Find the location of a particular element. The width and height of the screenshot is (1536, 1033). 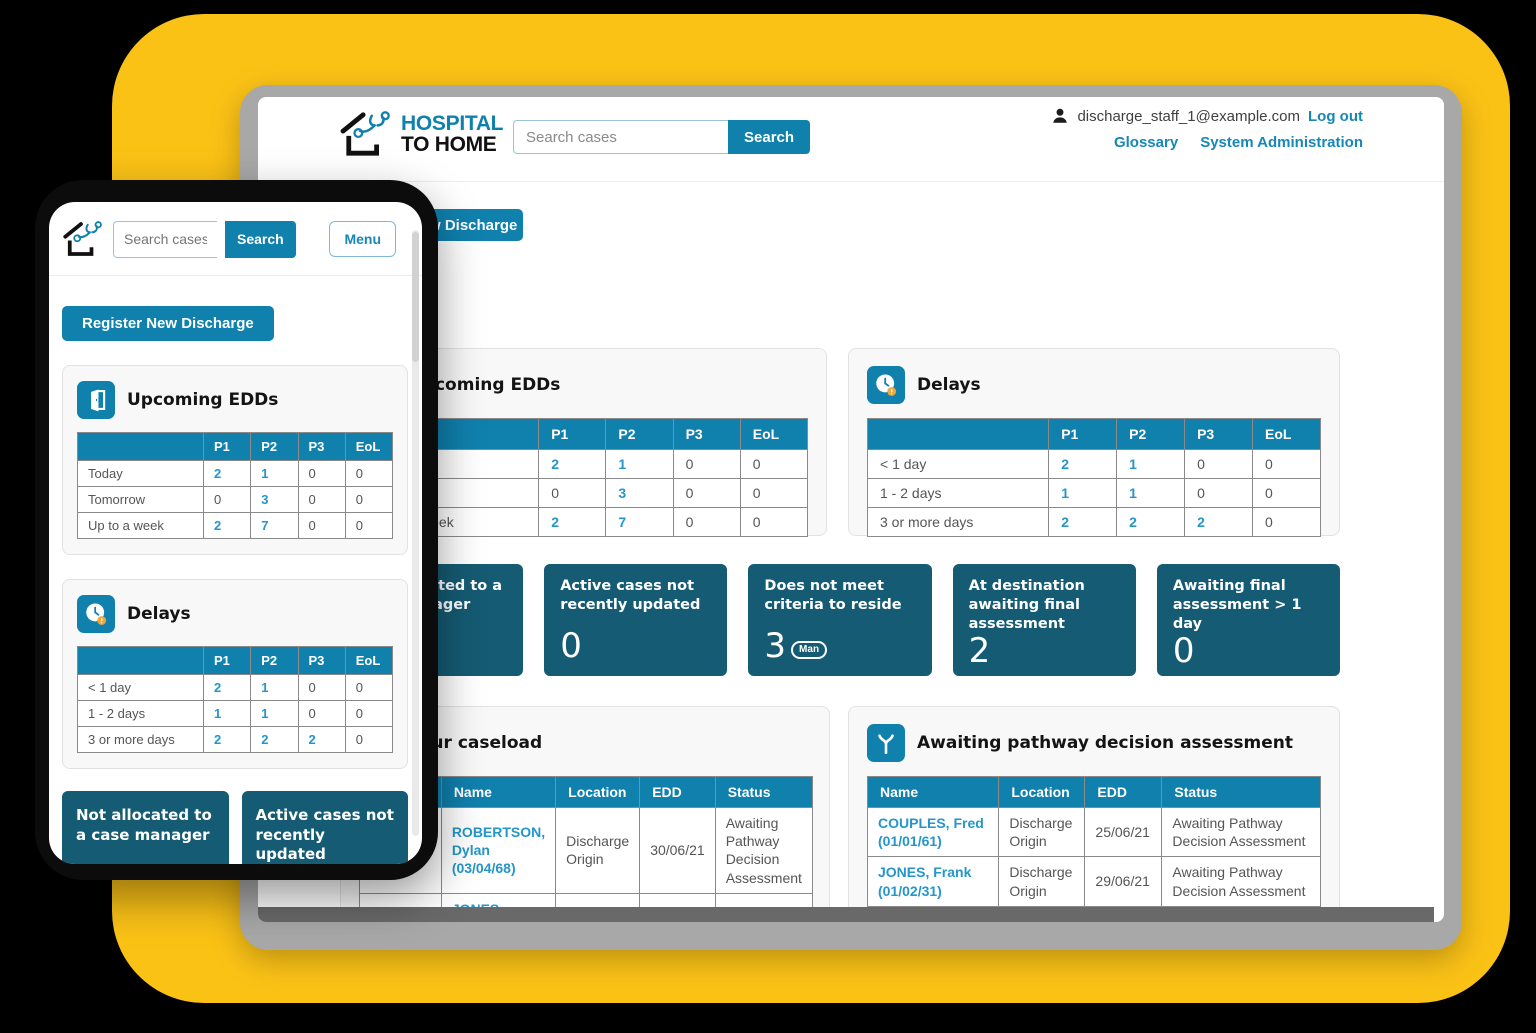

man-badge: Man is located at coordinates (809, 650).